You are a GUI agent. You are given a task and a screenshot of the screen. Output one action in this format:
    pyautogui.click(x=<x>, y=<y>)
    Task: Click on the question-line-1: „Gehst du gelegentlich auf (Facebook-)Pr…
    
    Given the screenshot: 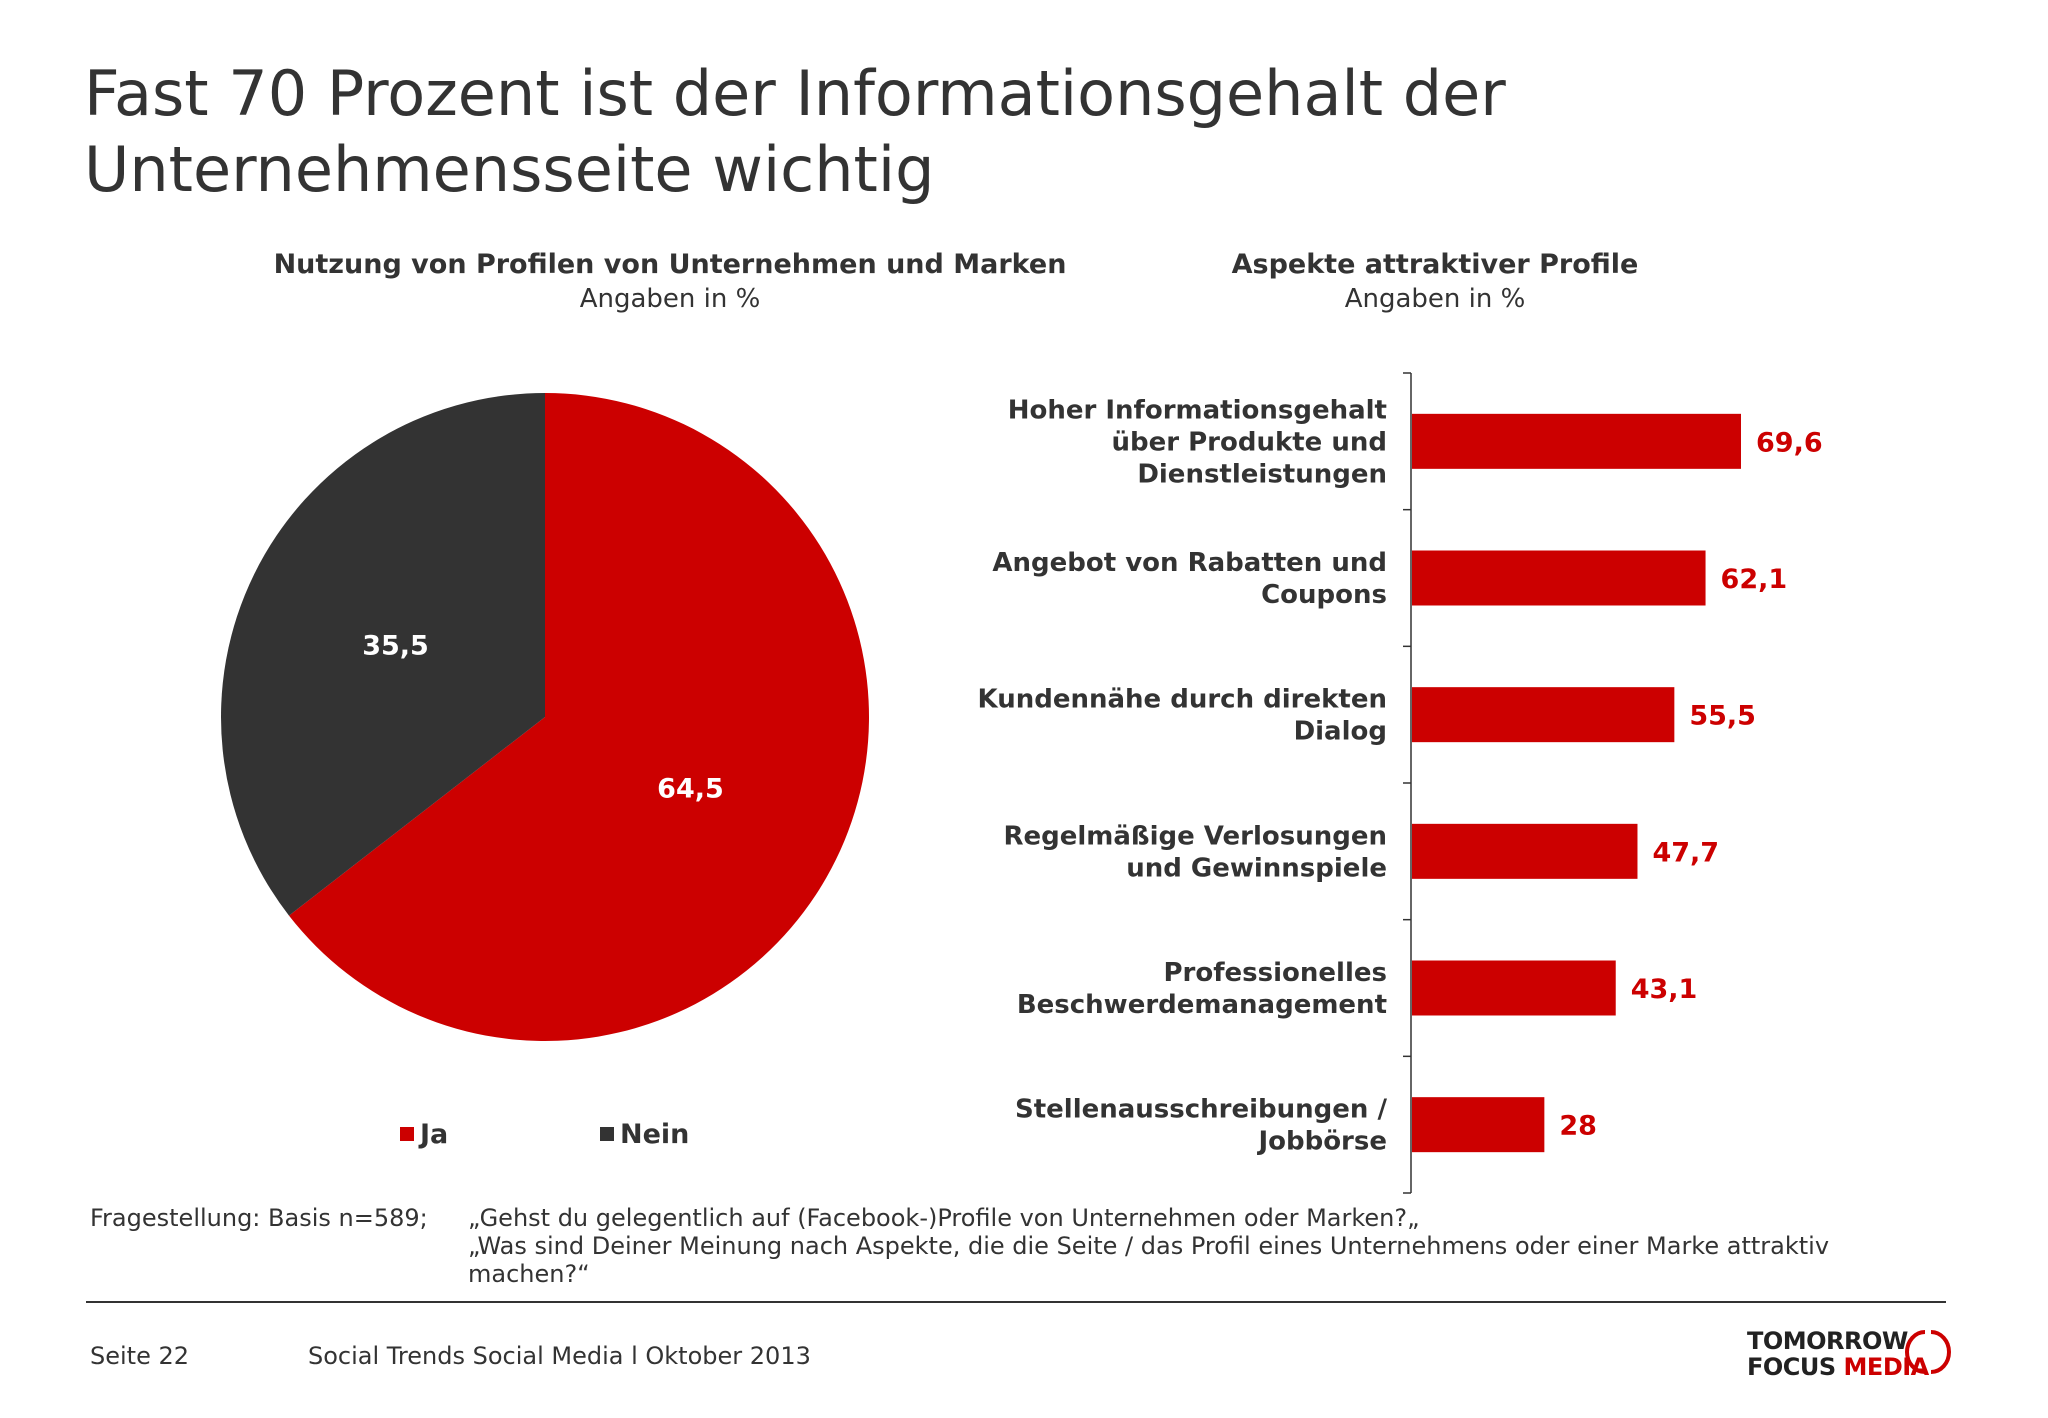 What is the action you would take?
    pyautogui.click(x=944, y=1218)
    